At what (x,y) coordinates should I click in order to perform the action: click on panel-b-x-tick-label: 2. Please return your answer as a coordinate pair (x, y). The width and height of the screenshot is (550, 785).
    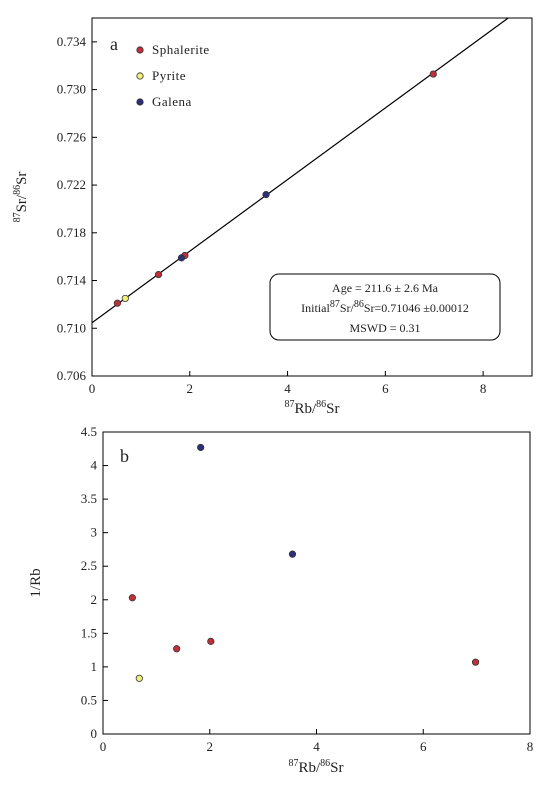
    Looking at the image, I should click on (210, 746).